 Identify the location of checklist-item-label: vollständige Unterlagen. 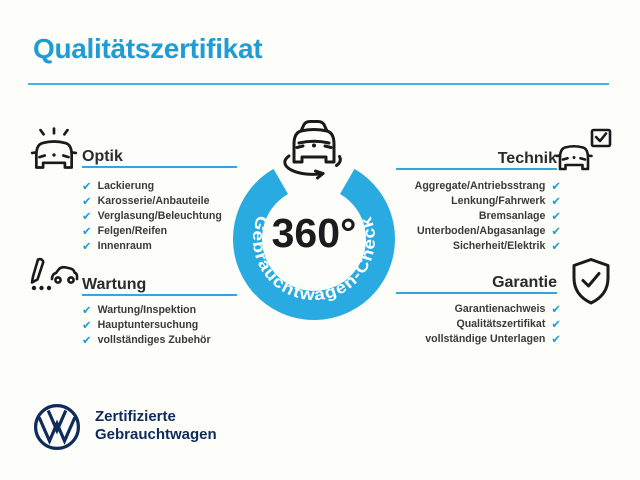
(485, 339).